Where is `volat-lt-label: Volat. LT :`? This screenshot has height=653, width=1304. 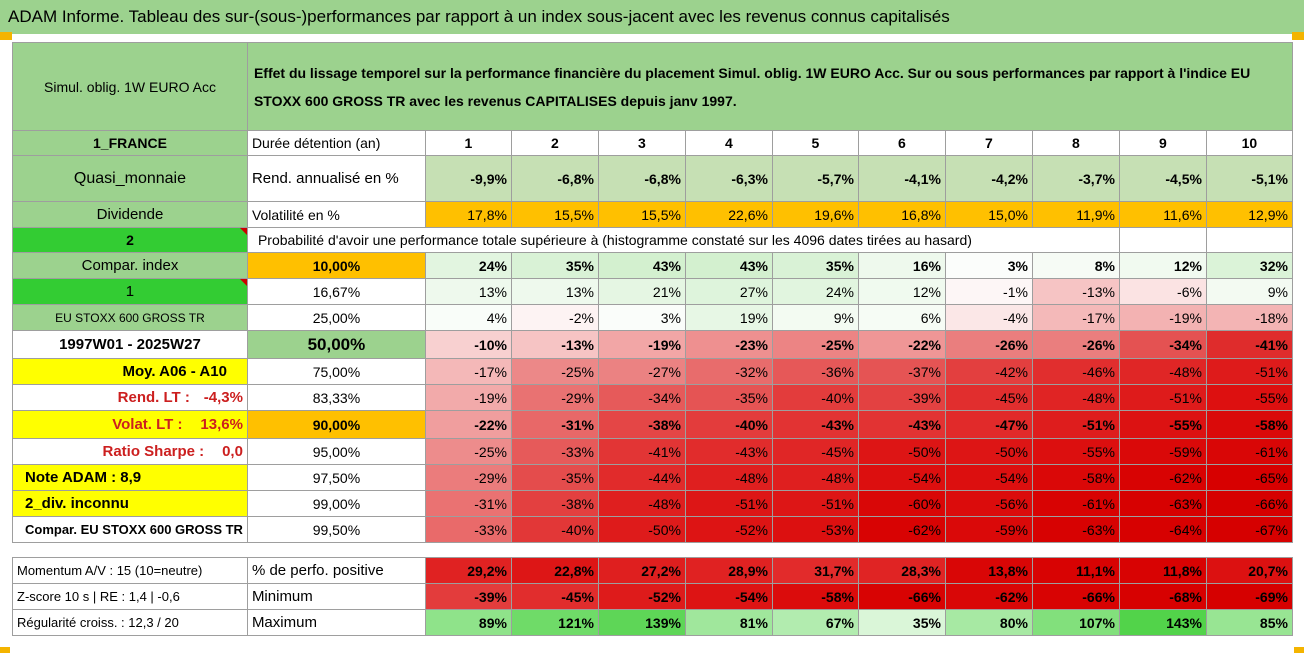
volat-lt-label: Volat. LT : is located at coordinates (147, 424).